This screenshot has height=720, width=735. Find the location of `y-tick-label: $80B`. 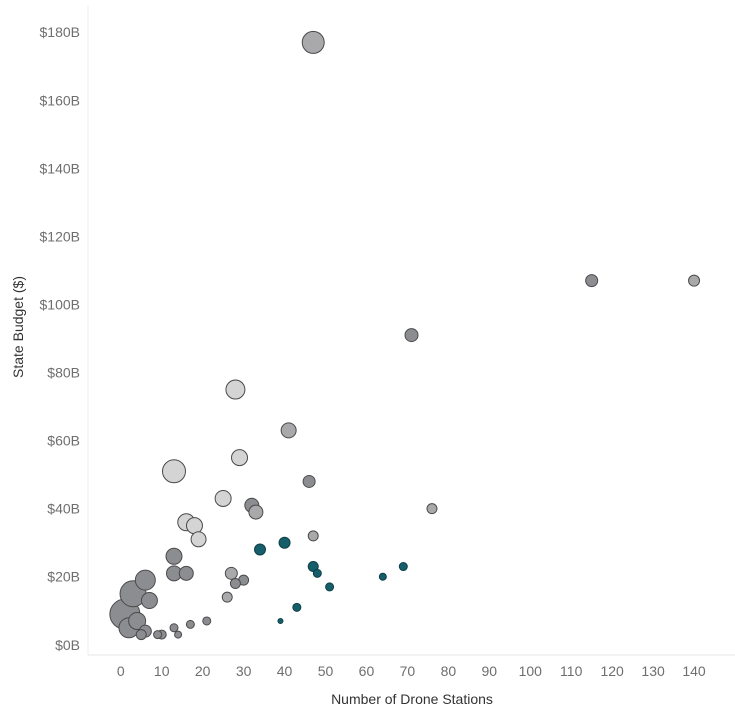

y-tick-label: $80B is located at coordinates (63, 373).